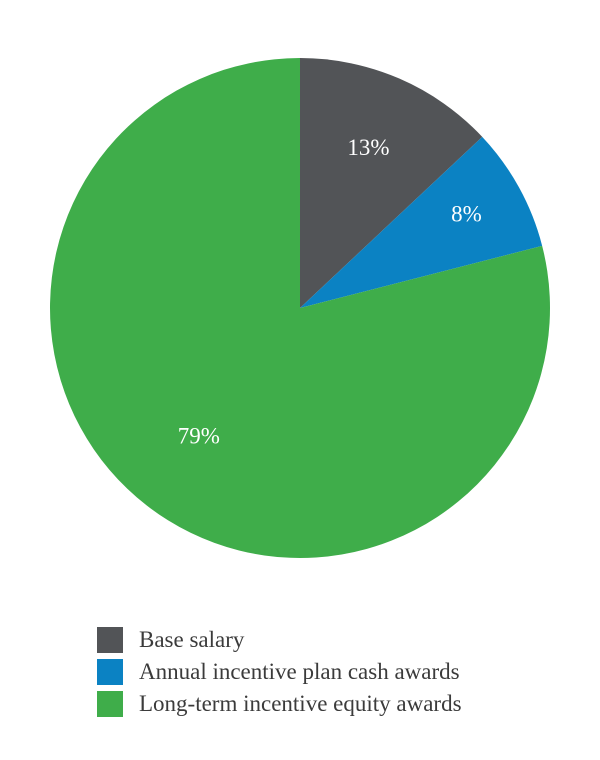 The height and width of the screenshot is (760, 600). Describe the element at coordinates (110, 704) in the screenshot. I see `legend-swatch-long-term-incentive` at that location.